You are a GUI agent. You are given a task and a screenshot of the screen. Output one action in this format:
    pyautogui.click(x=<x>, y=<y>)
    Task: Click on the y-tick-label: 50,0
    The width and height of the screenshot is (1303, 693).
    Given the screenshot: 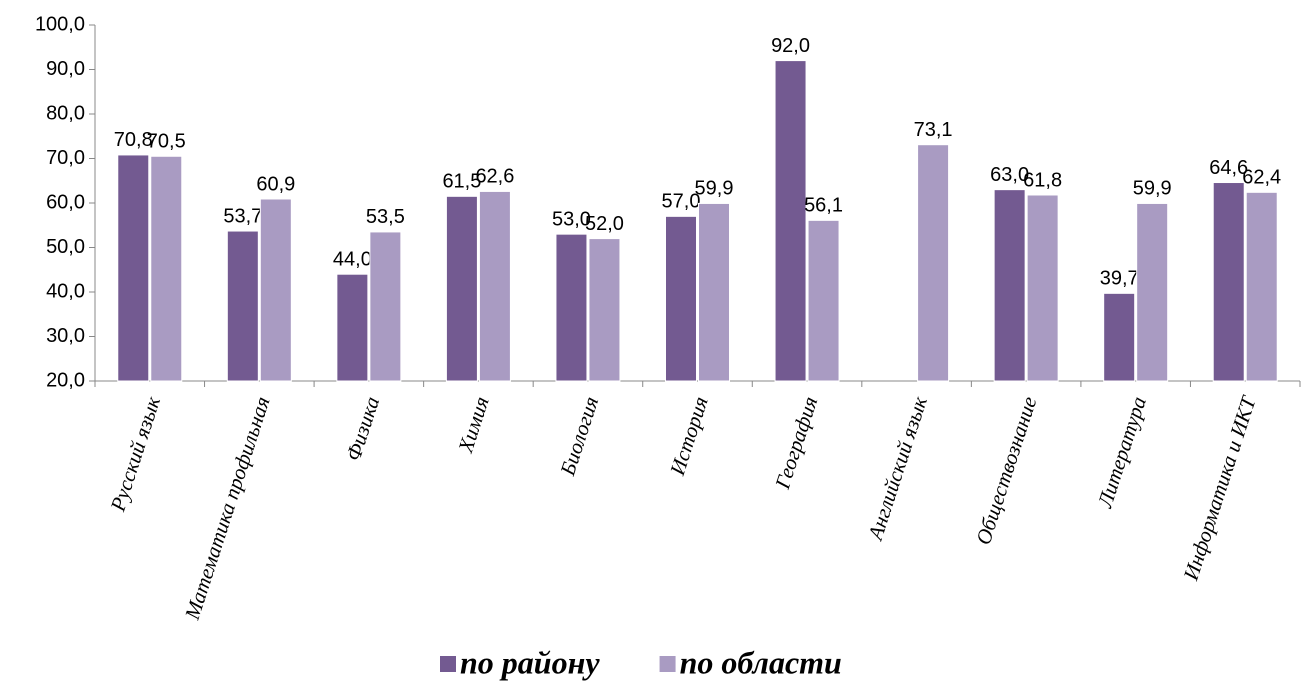 What is the action you would take?
    pyautogui.click(x=65, y=247)
    